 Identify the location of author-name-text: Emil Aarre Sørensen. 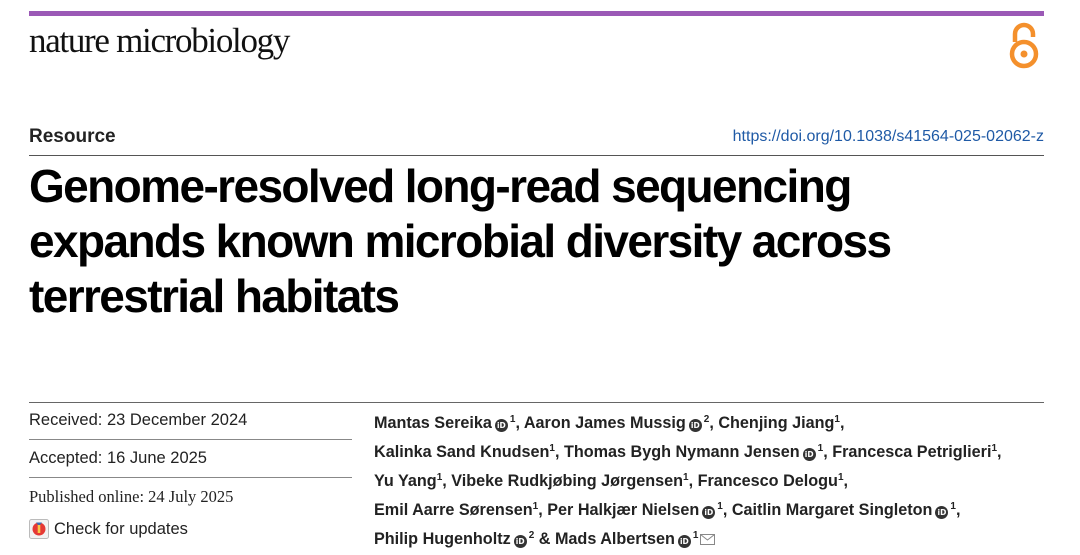
(453, 510).